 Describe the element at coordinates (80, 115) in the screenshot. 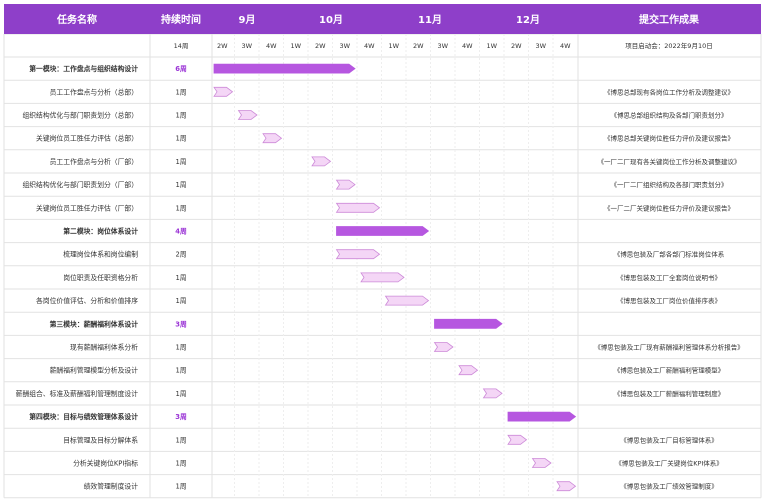

I see `task-name: 组织结构优化与部门职责划分（总部）` at that location.